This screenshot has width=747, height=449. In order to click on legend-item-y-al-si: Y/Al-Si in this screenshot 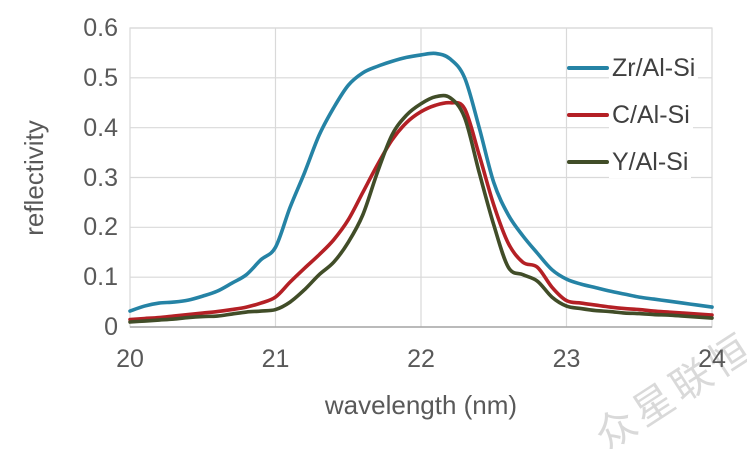, I will do `click(632, 162)`.